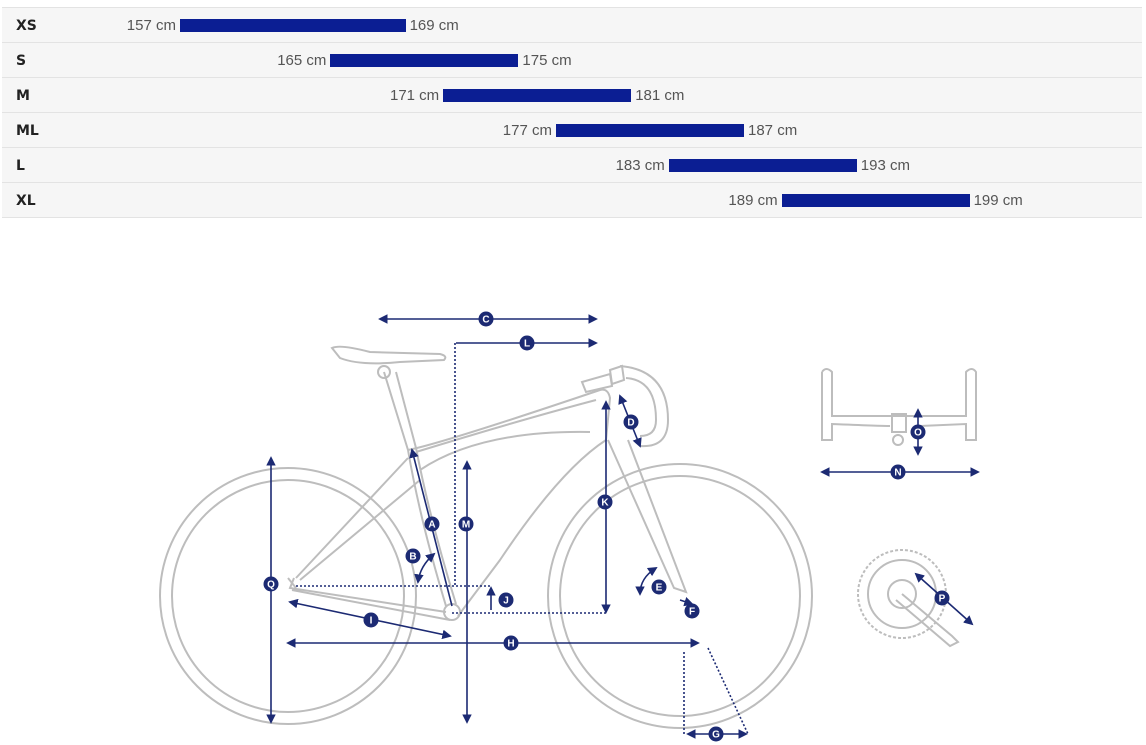 This screenshot has width=1146, height=745. I want to click on badge-d: D, so click(631, 422).